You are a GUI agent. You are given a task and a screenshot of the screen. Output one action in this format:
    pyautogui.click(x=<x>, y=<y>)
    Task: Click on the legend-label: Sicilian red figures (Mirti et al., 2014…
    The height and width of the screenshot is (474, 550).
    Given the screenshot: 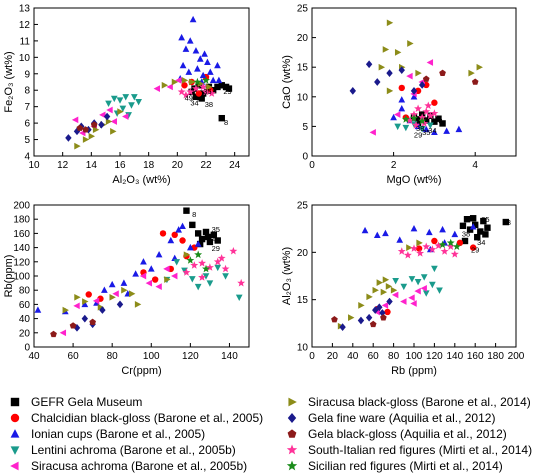 What is the action you would take?
    pyautogui.click(x=405, y=466)
    